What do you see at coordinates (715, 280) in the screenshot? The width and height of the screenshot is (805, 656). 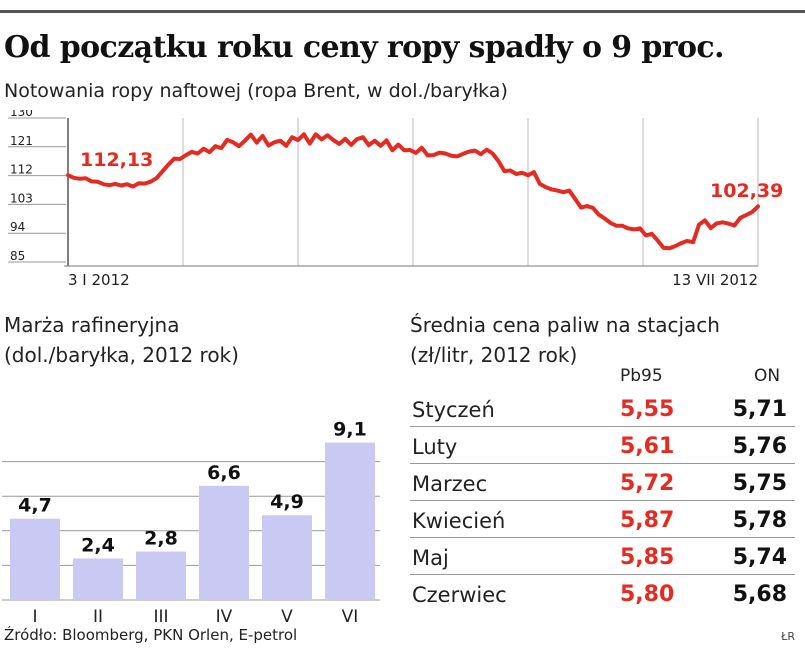 I see `x-label-end-date: 13 VII 2012` at bounding box center [715, 280].